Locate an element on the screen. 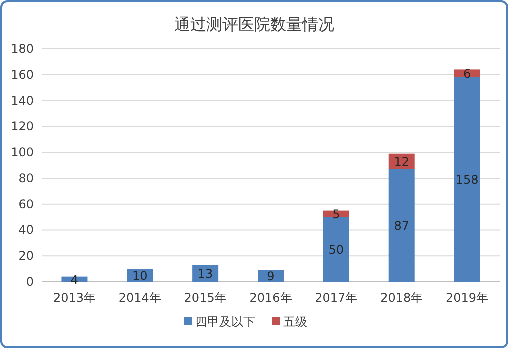 This screenshot has width=509, height=349. y-tick-label: 120 is located at coordinates (22, 127).